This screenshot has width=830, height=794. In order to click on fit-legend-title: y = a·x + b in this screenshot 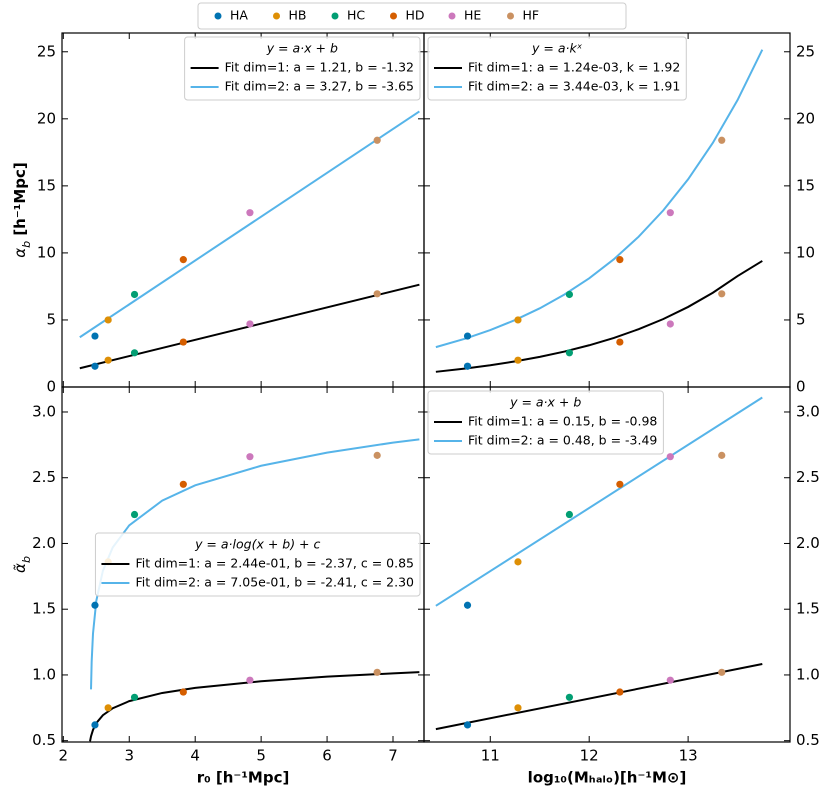, I will do `click(545, 402)`.